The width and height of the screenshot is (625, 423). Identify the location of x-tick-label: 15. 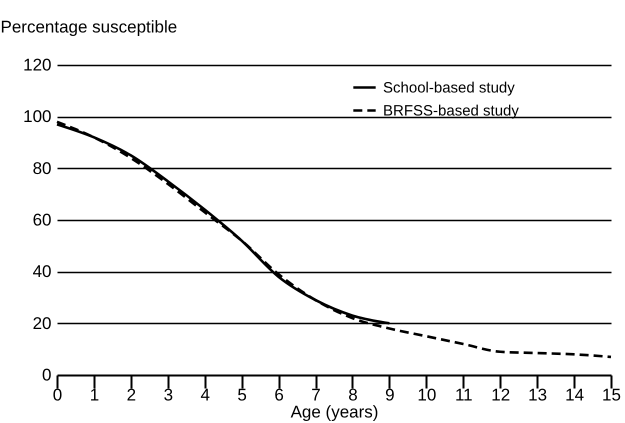
(611, 395).